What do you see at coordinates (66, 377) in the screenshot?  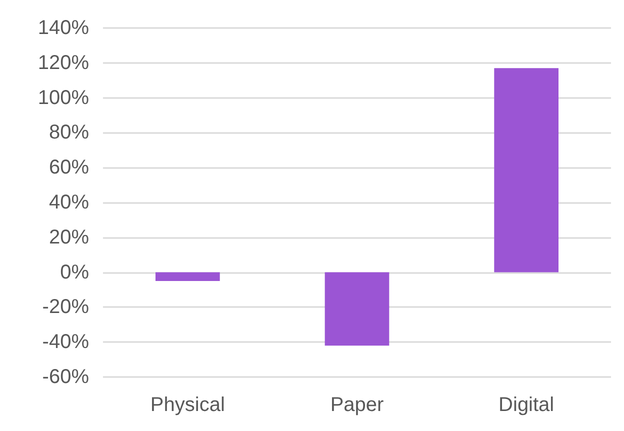 I see `y-tick-label: -60%` at bounding box center [66, 377].